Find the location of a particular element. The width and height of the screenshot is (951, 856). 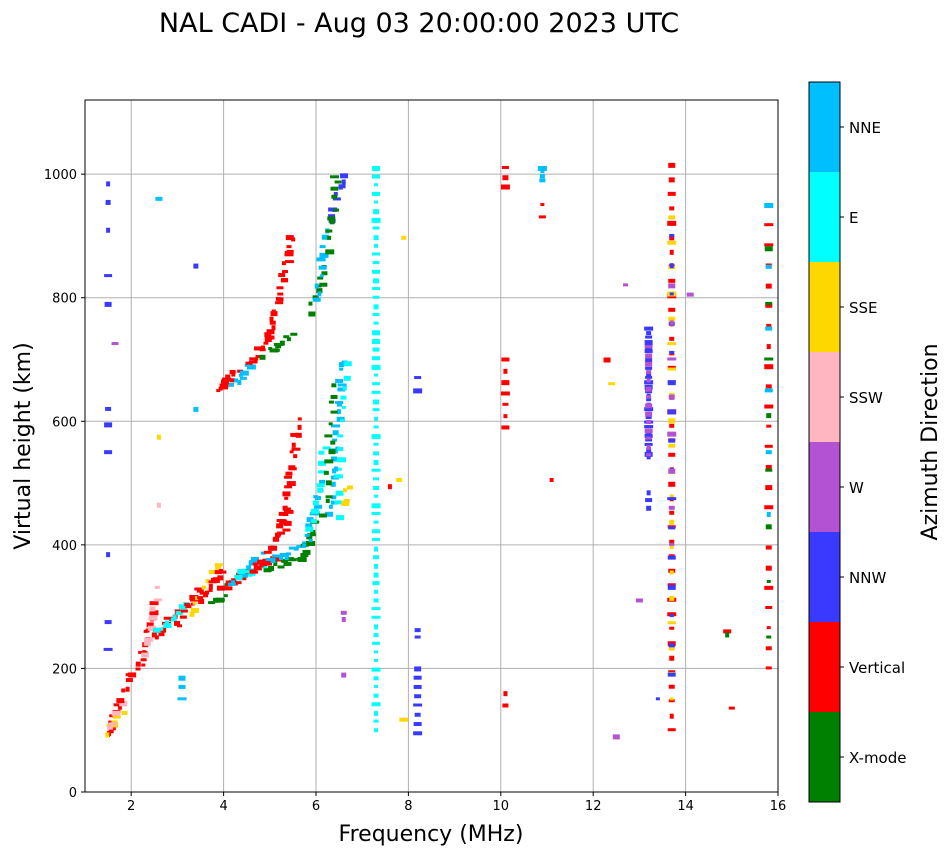

colorbar-category-label: W is located at coordinates (856, 488).